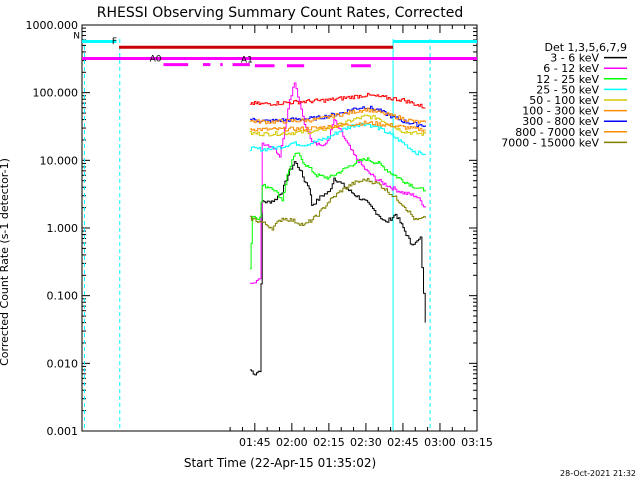  I want to click on legend-entry-label: 50 - 100 keV, so click(564, 100).